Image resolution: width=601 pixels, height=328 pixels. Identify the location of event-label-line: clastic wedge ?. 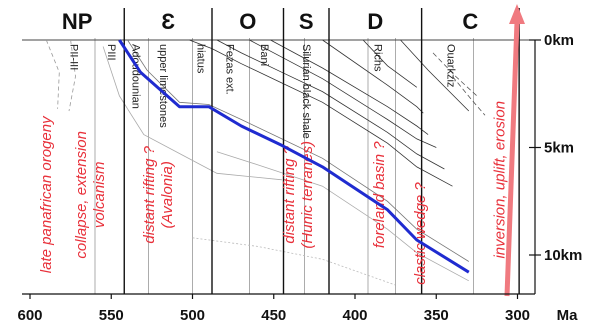
(420, 233).